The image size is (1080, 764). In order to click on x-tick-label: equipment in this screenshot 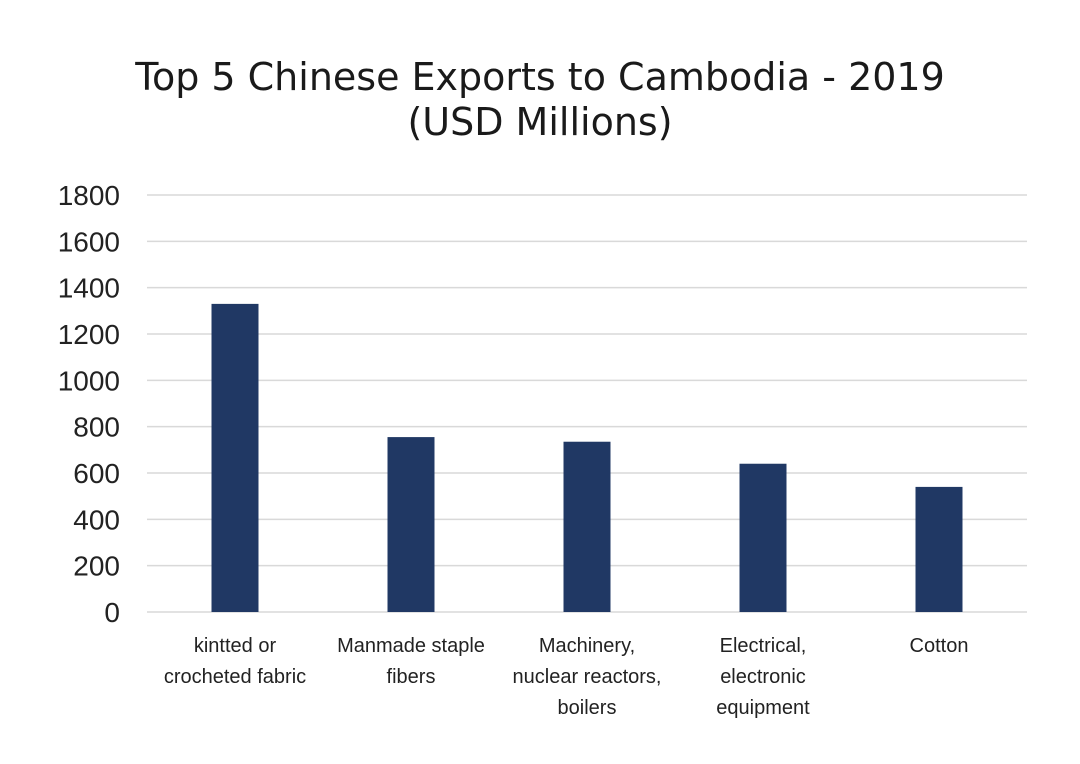, I will do `click(763, 708)`.